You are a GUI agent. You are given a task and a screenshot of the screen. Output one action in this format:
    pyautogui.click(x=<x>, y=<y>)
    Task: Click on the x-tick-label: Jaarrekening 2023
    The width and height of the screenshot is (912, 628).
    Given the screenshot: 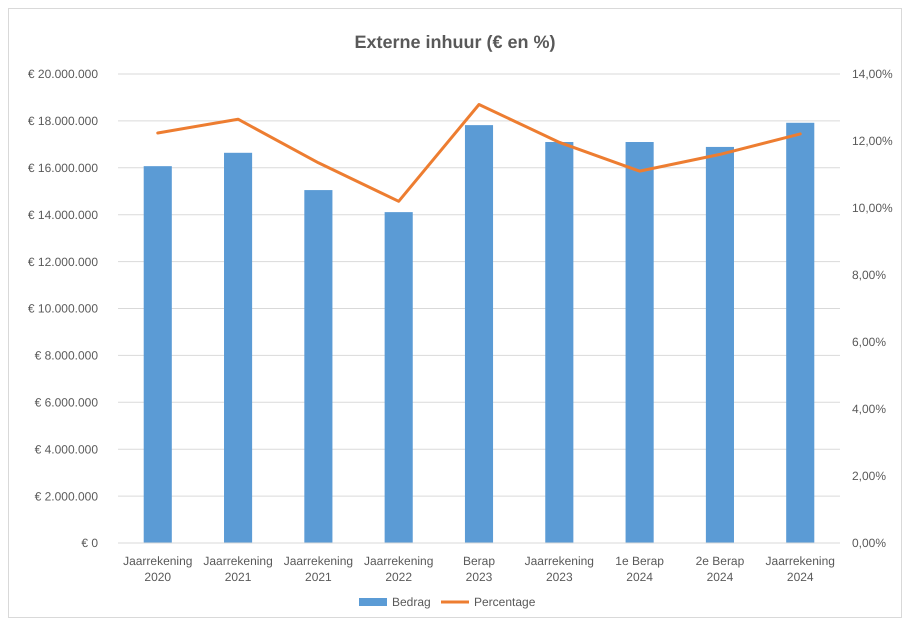 What is the action you would take?
    pyautogui.click(x=559, y=569)
    